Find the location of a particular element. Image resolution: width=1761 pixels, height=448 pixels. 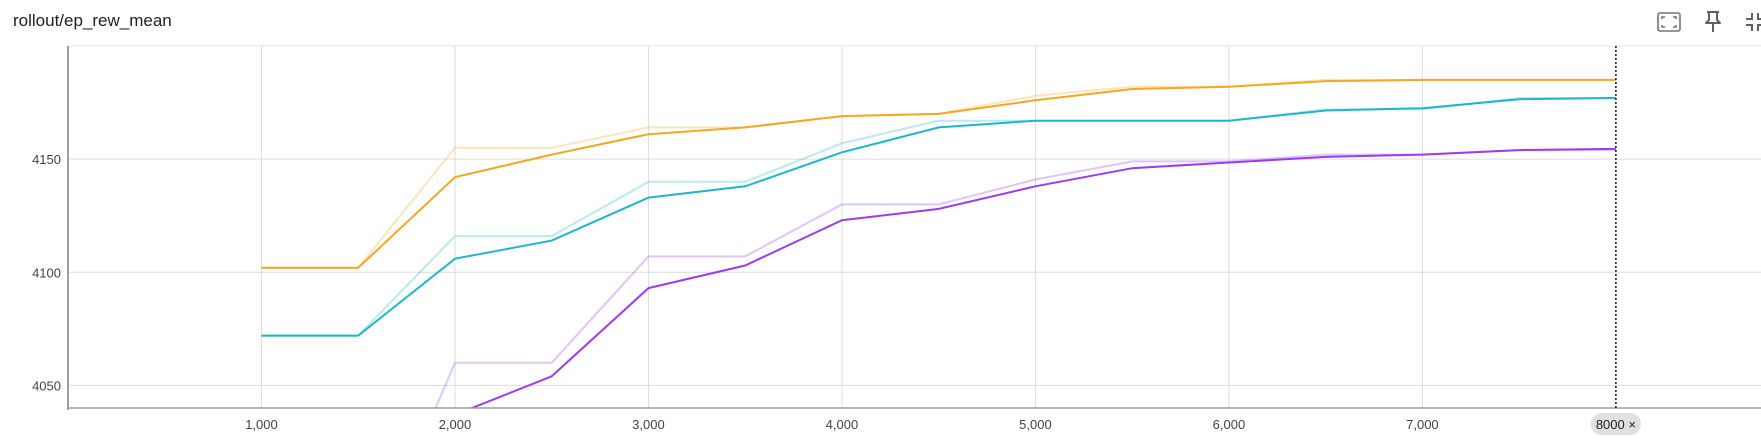

chart-title: rollout/ep_rew_mean is located at coordinates (92, 20).